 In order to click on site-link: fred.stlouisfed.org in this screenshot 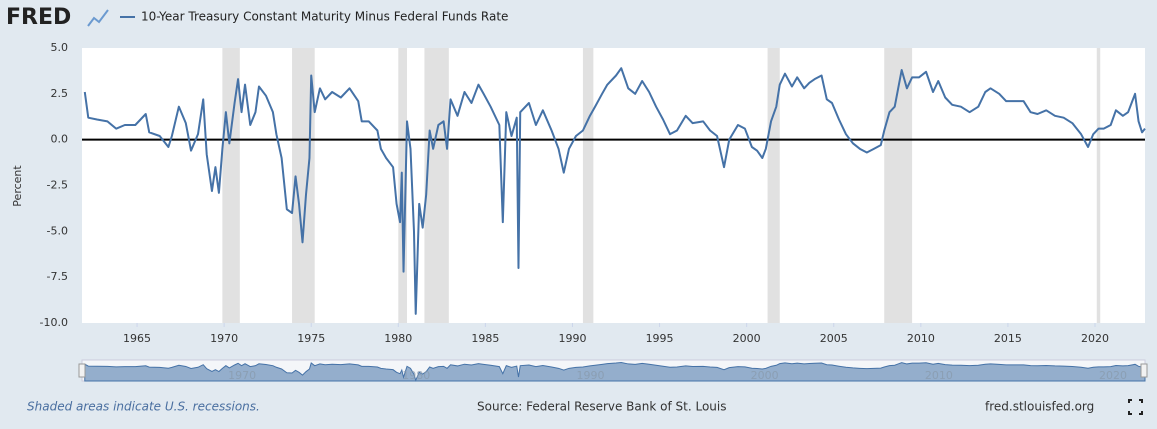, I will do `click(1039, 407)`.